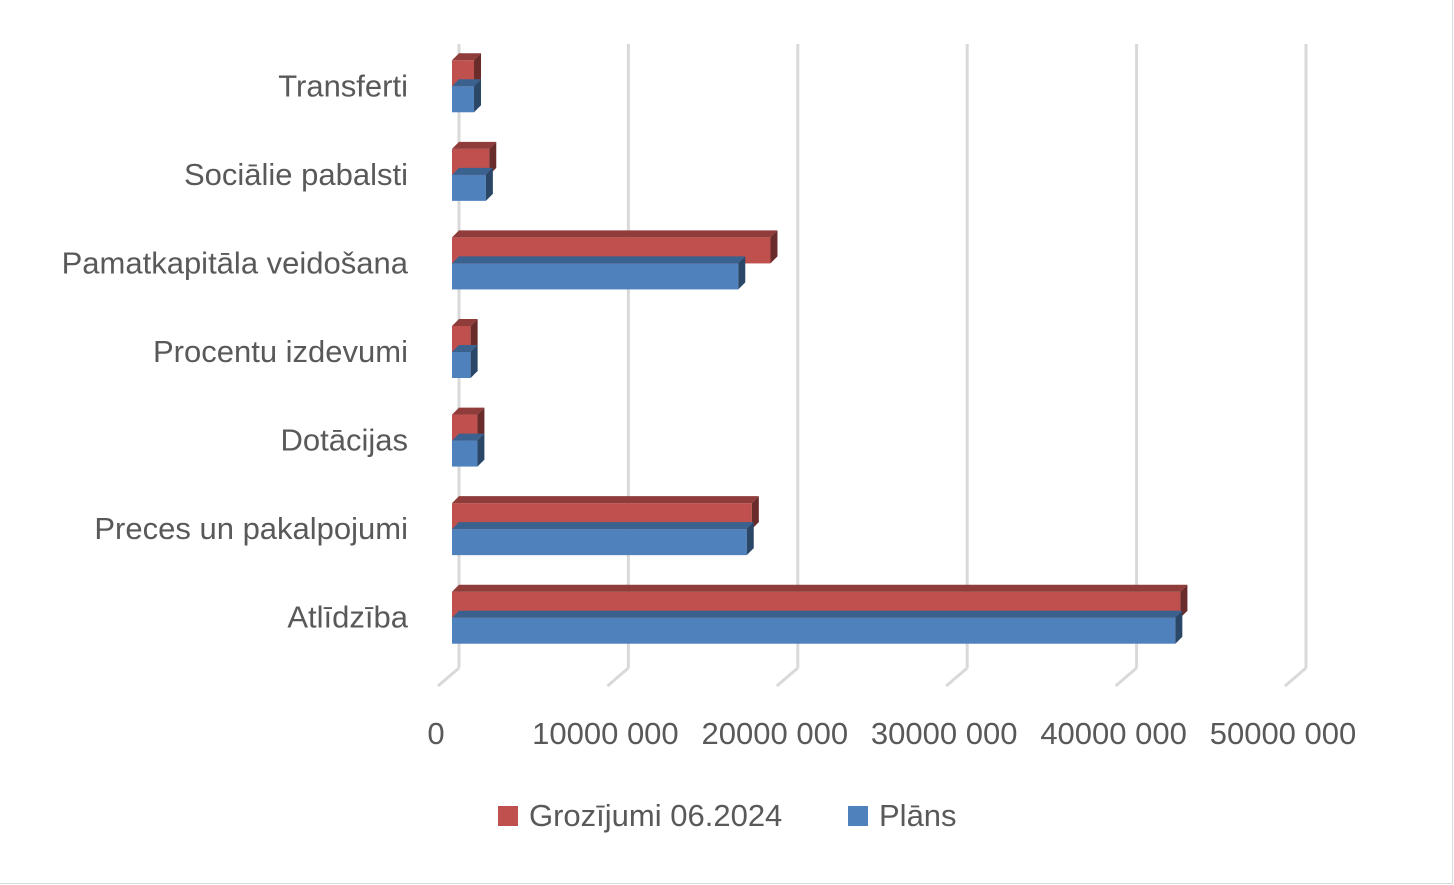 The height and width of the screenshot is (885, 1454). Describe the element at coordinates (655, 815) in the screenshot. I see `legend-label: Grozījumi 06.2024` at that location.